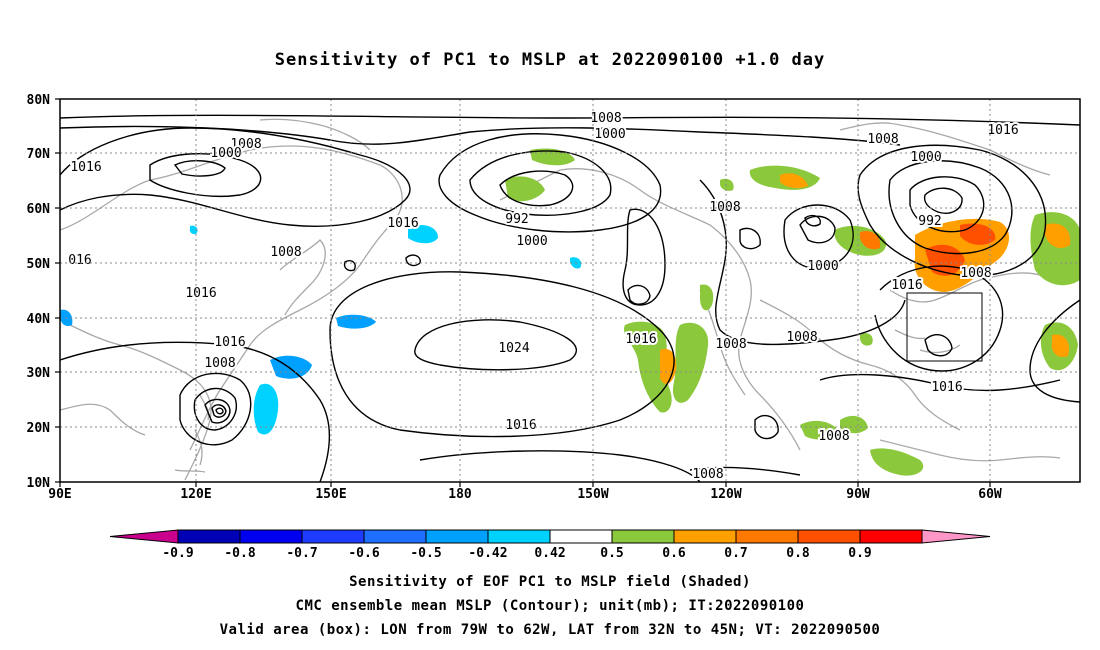 This screenshot has width=1100, height=650. What do you see at coordinates (990, 494) in the screenshot?
I see `lon-label: 60W` at bounding box center [990, 494].